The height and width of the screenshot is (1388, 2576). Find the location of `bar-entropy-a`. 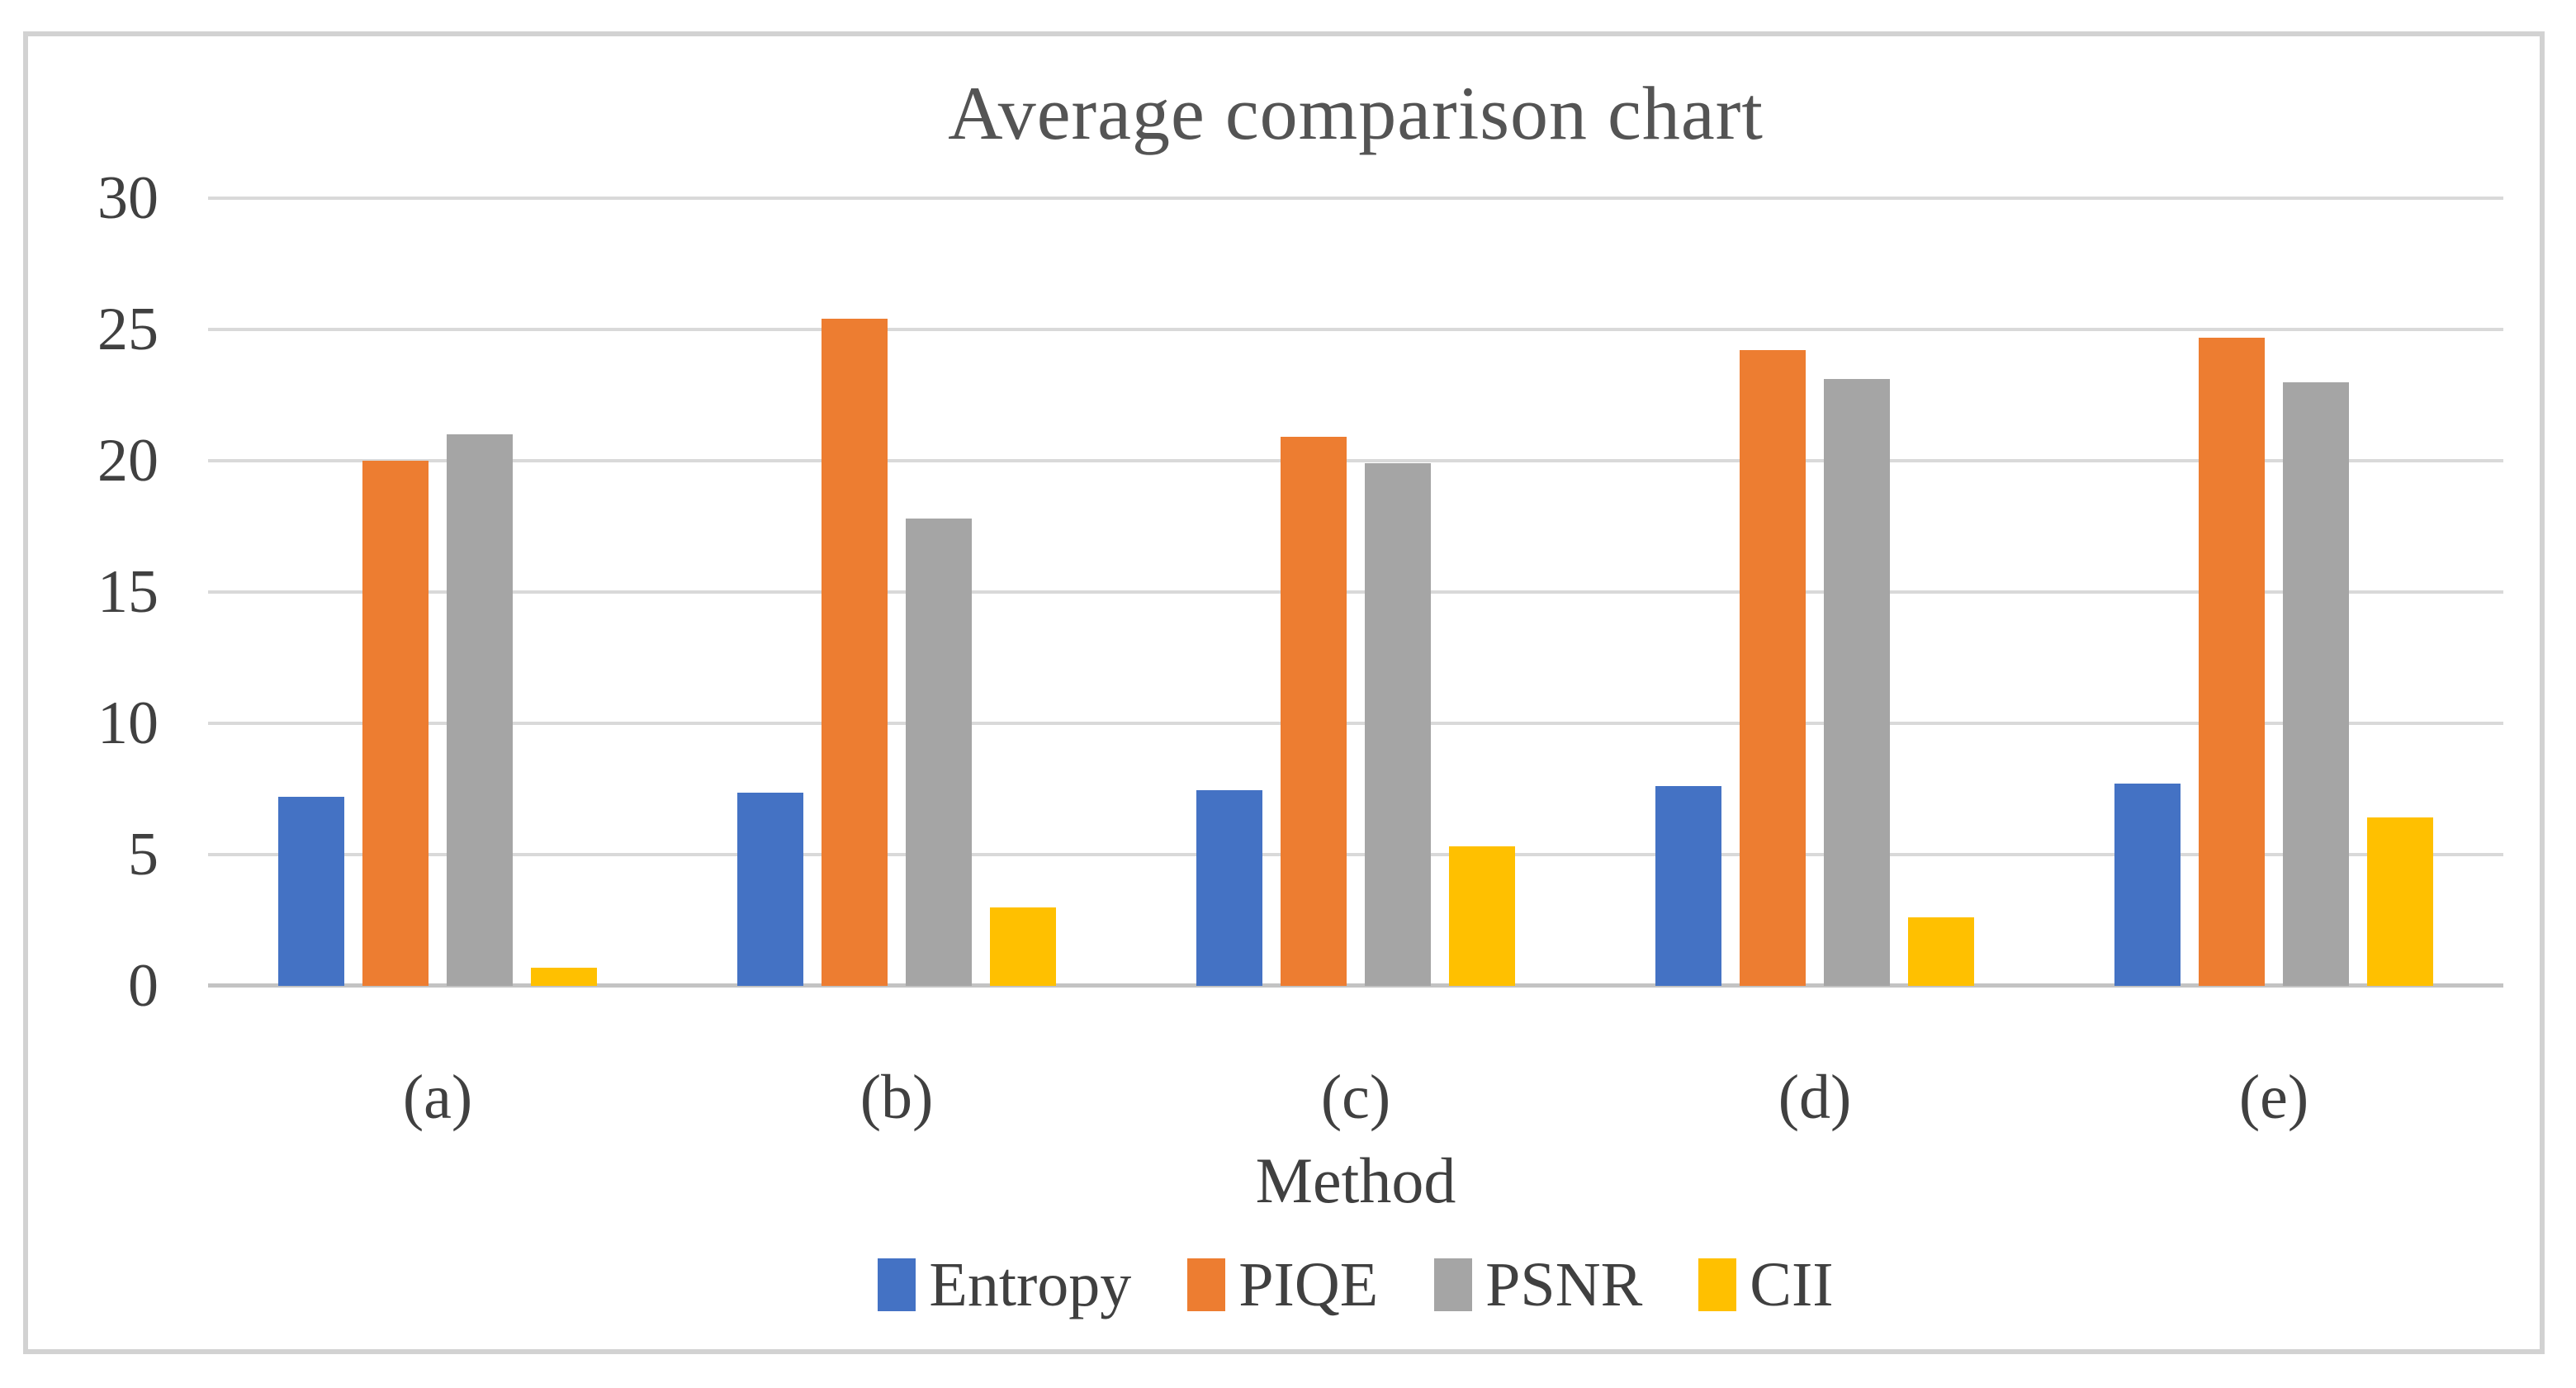

bar-entropy-a is located at coordinates (311, 891).